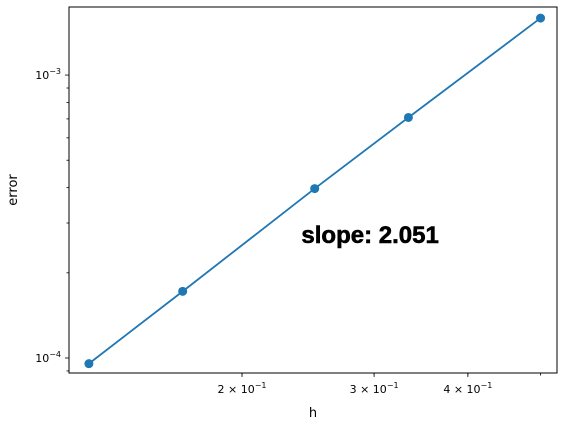 This screenshot has height=421, width=581. What do you see at coordinates (13, 190) in the screenshot?
I see `y-axis-label: error` at bounding box center [13, 190].